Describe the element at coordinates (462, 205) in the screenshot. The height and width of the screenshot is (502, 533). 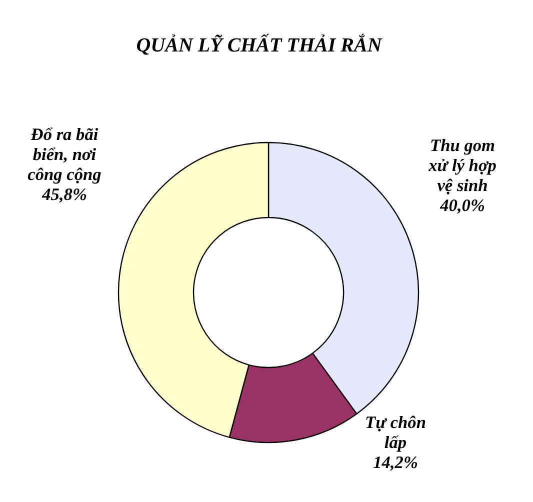
I see `data-label: 40,0%` at that location.